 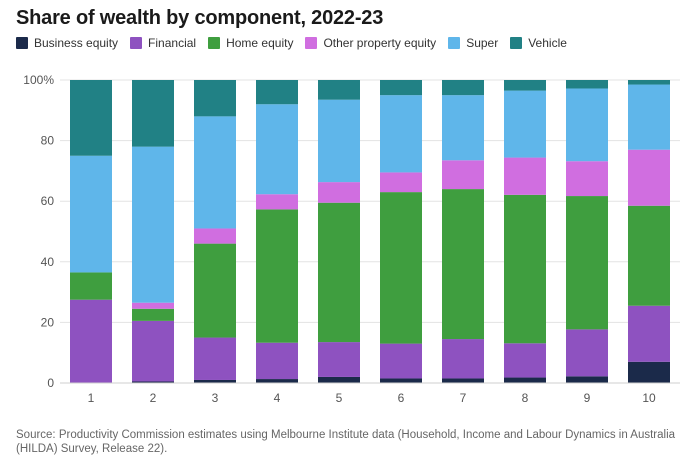 I want to click on x-tick-label: 8, so click(x=525, y=398).